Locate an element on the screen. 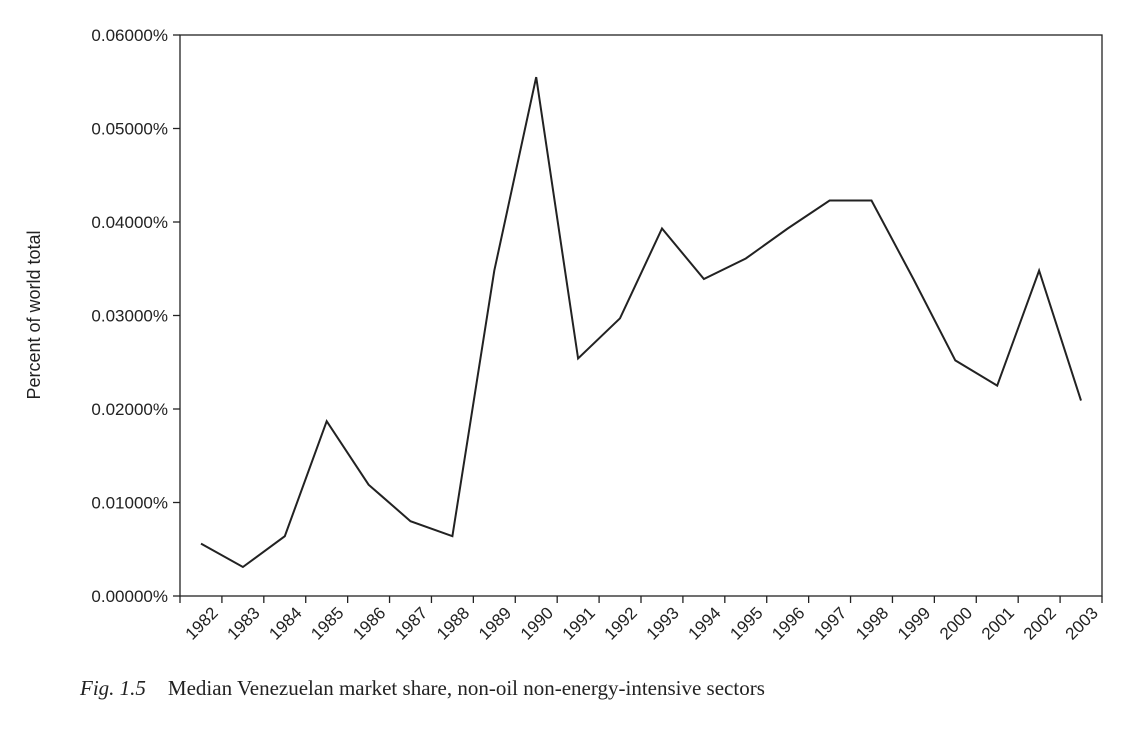 This screenshot has width=1146, height=738. x-tick-label: 1983 is located at coordinates (244, 623).